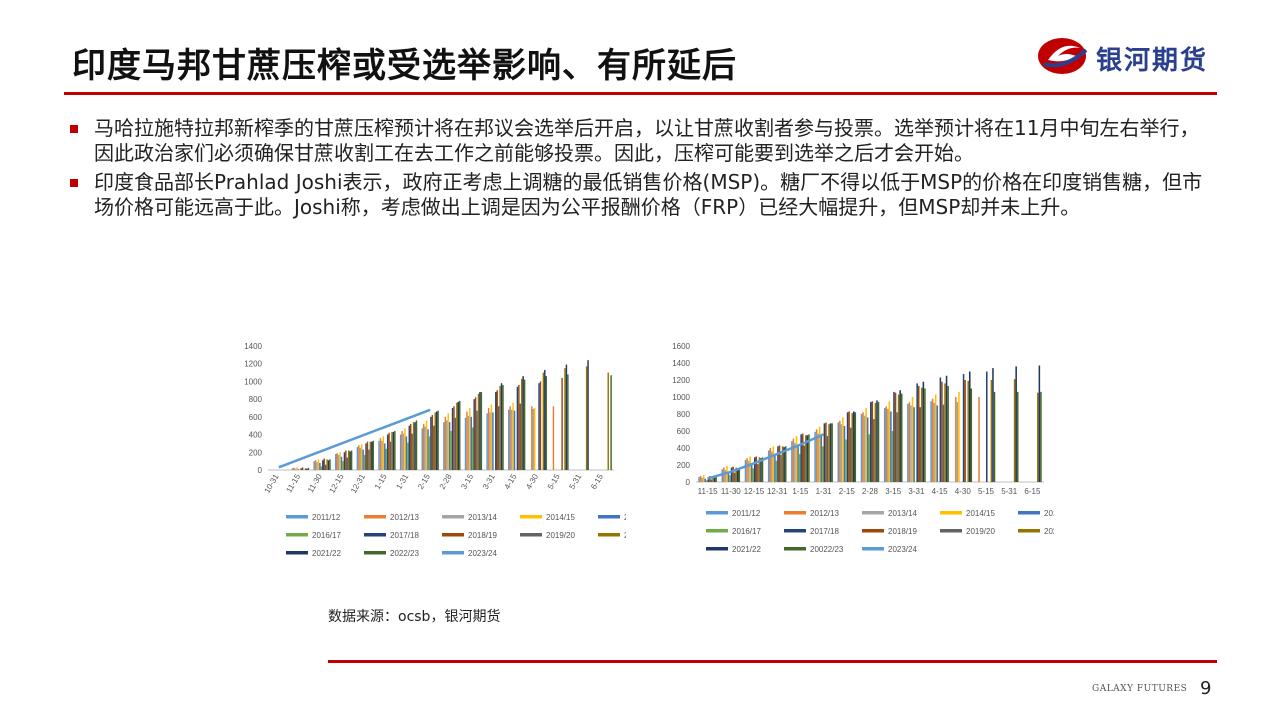 This screenshot has height=720, width=1280. I want to click on legend-label: 2022/23, so click(404, 553).